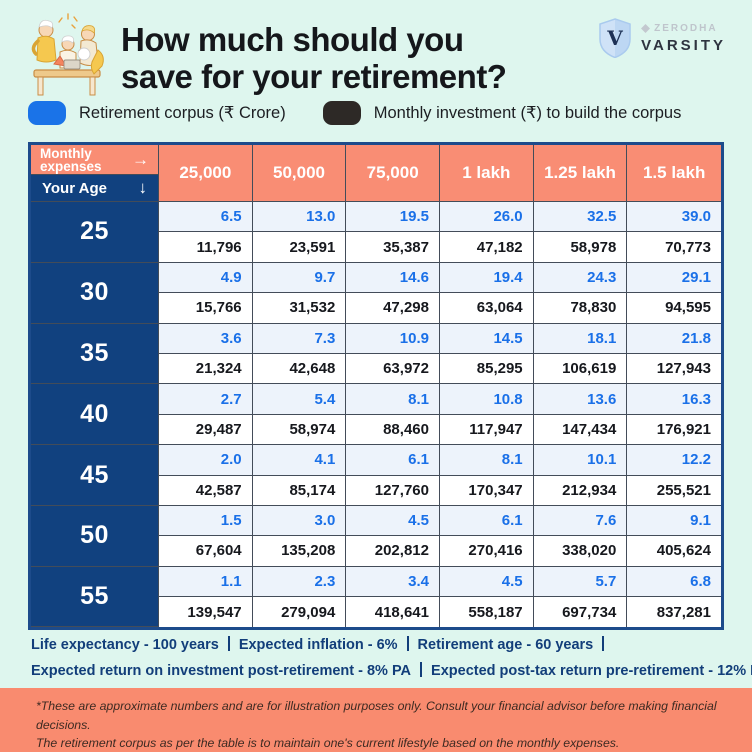 Image resolution: width=752 pixels, height=752 pixels. I want to click on table-column-header: 75,000, so click(393, 173).